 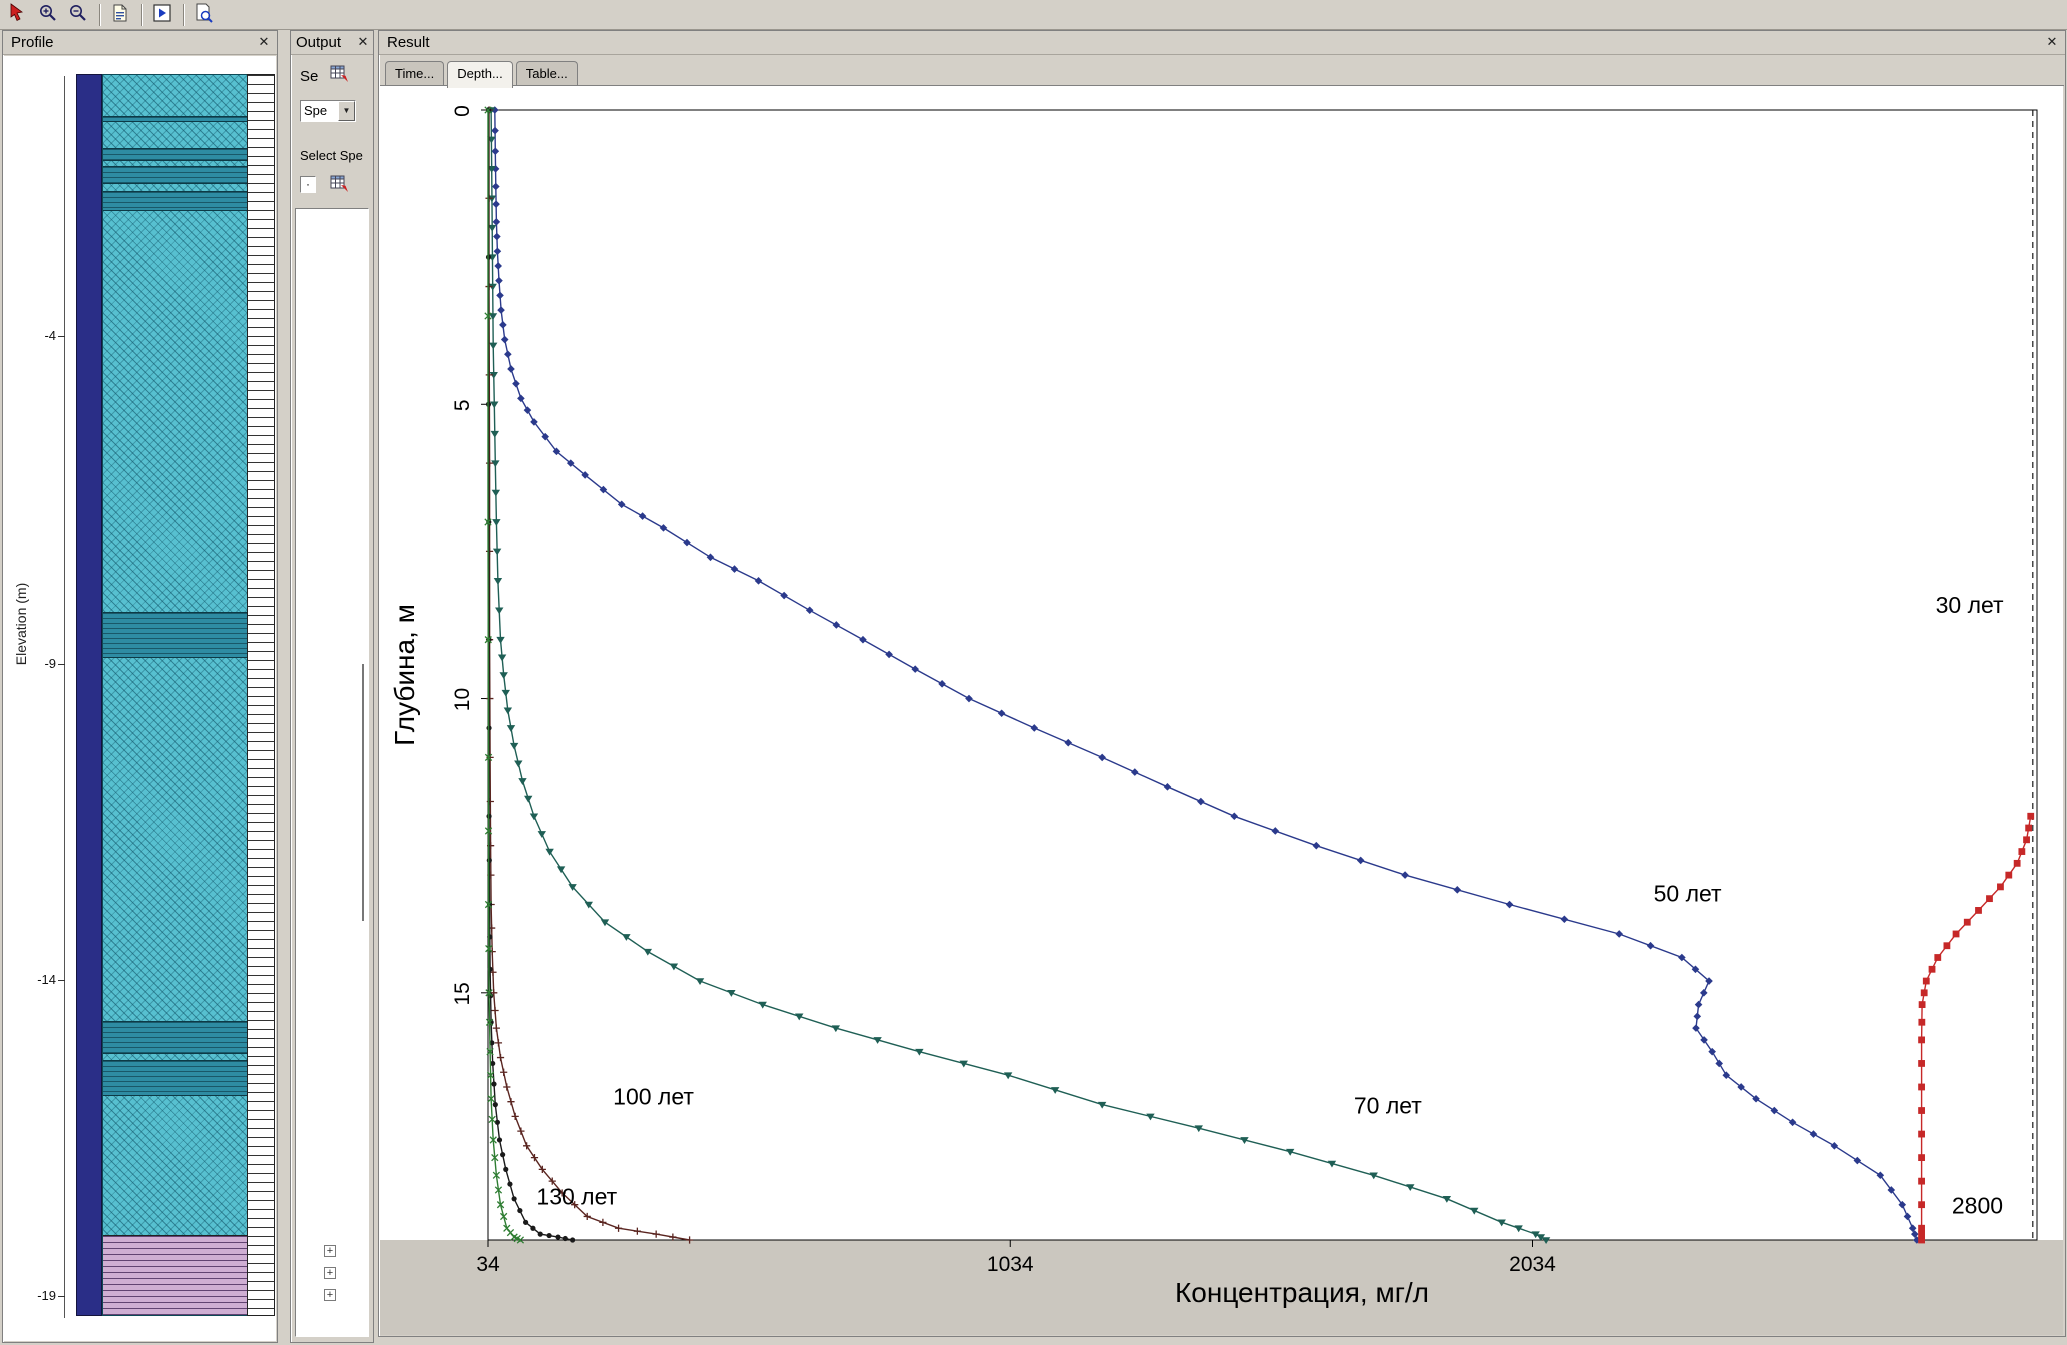 I want to click on curve-label: 50 лет, so click(x=1688, y=894).